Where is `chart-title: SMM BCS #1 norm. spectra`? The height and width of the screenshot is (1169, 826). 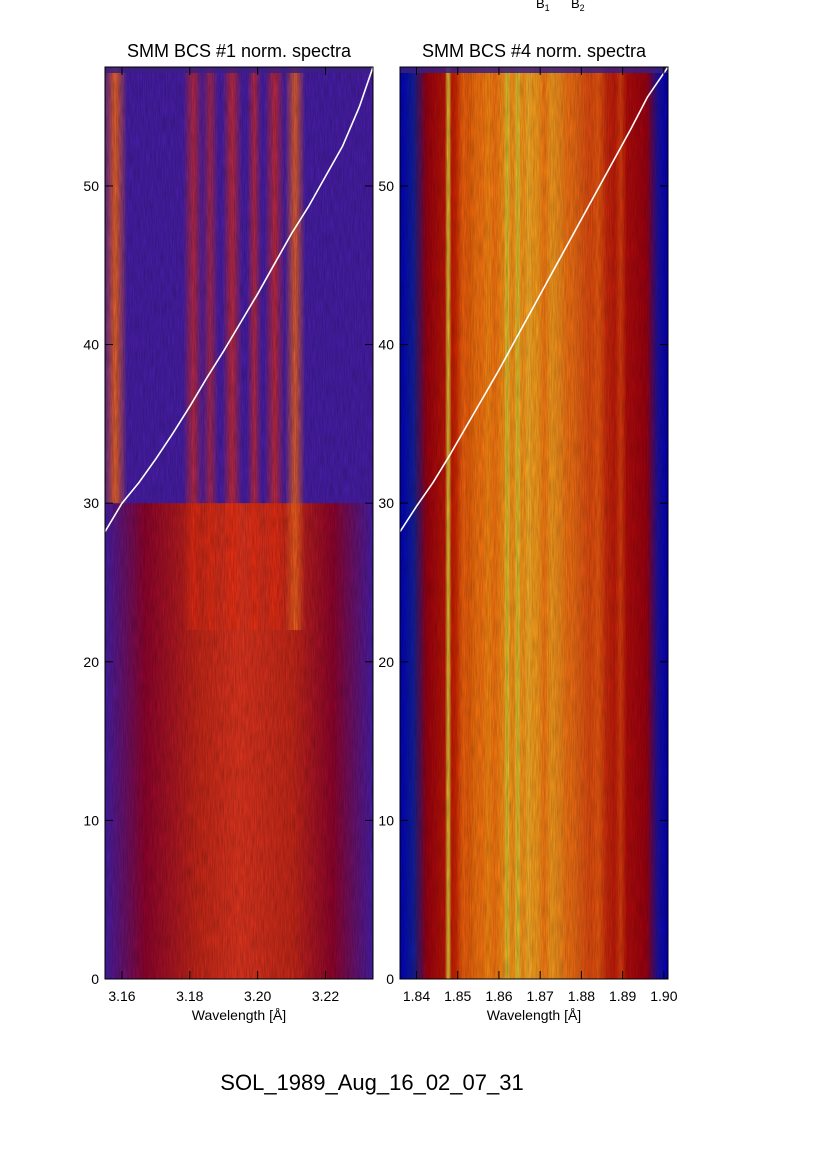 chart-title: SMM BCS #1 norm. spectra is located at coordinates (239, 51).